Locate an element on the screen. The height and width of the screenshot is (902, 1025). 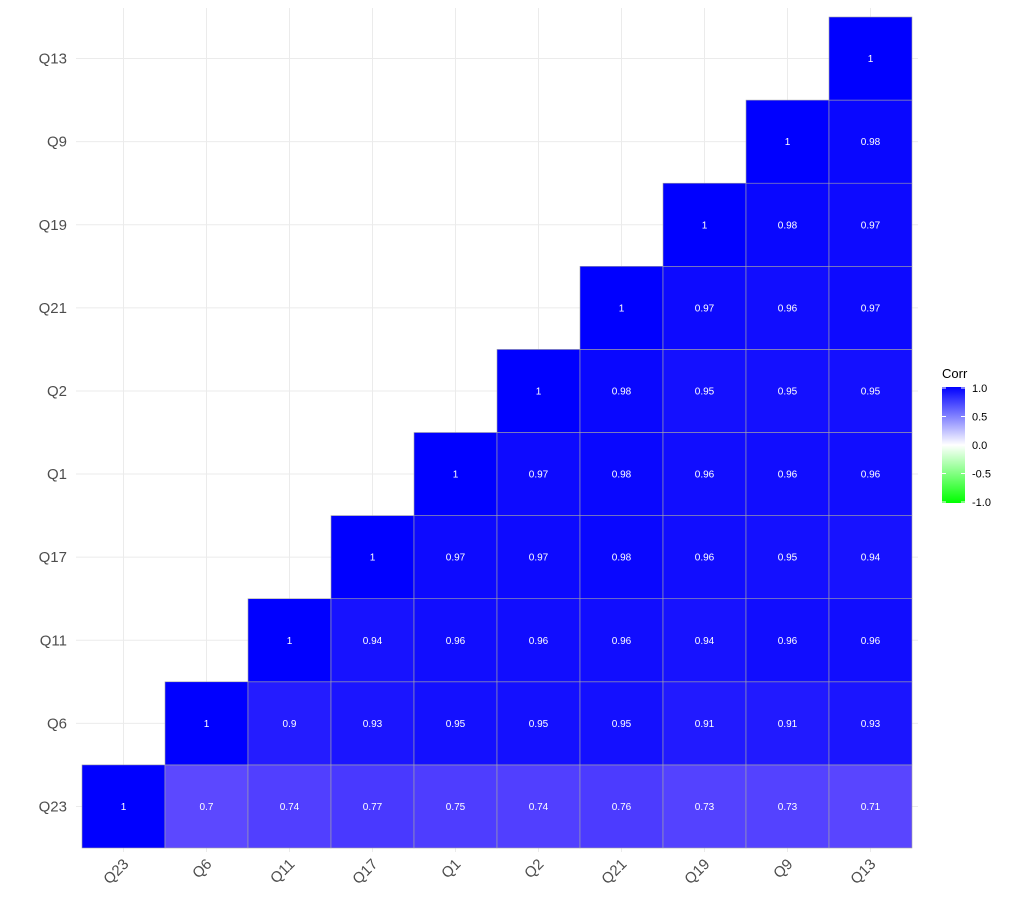
cell-value-label: 0.75 is located at coordinates (456, 807).